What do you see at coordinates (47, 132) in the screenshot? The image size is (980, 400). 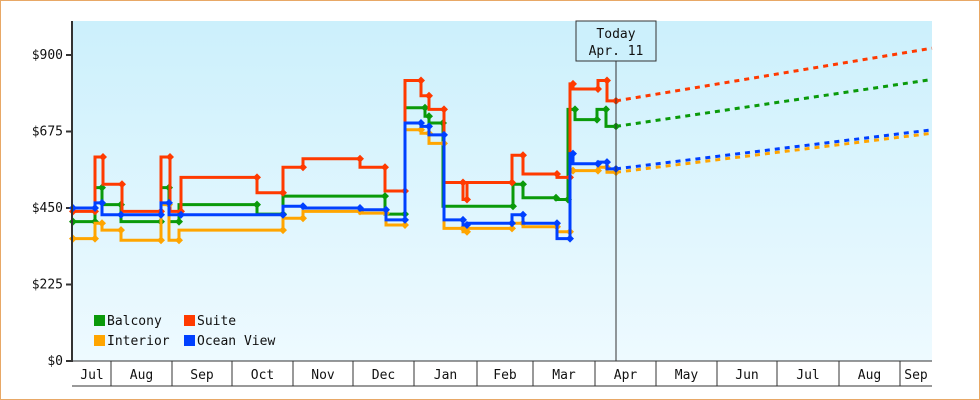 I see `y-tick-label: $675` at bounding box center [47, 132].